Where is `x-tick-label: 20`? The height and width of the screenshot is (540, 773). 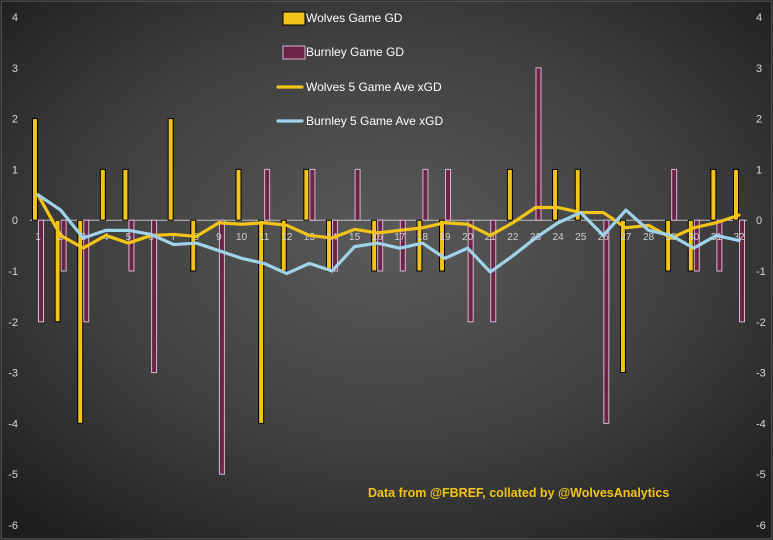
x-tick-label: 20 is located at coordinates (468, 237).